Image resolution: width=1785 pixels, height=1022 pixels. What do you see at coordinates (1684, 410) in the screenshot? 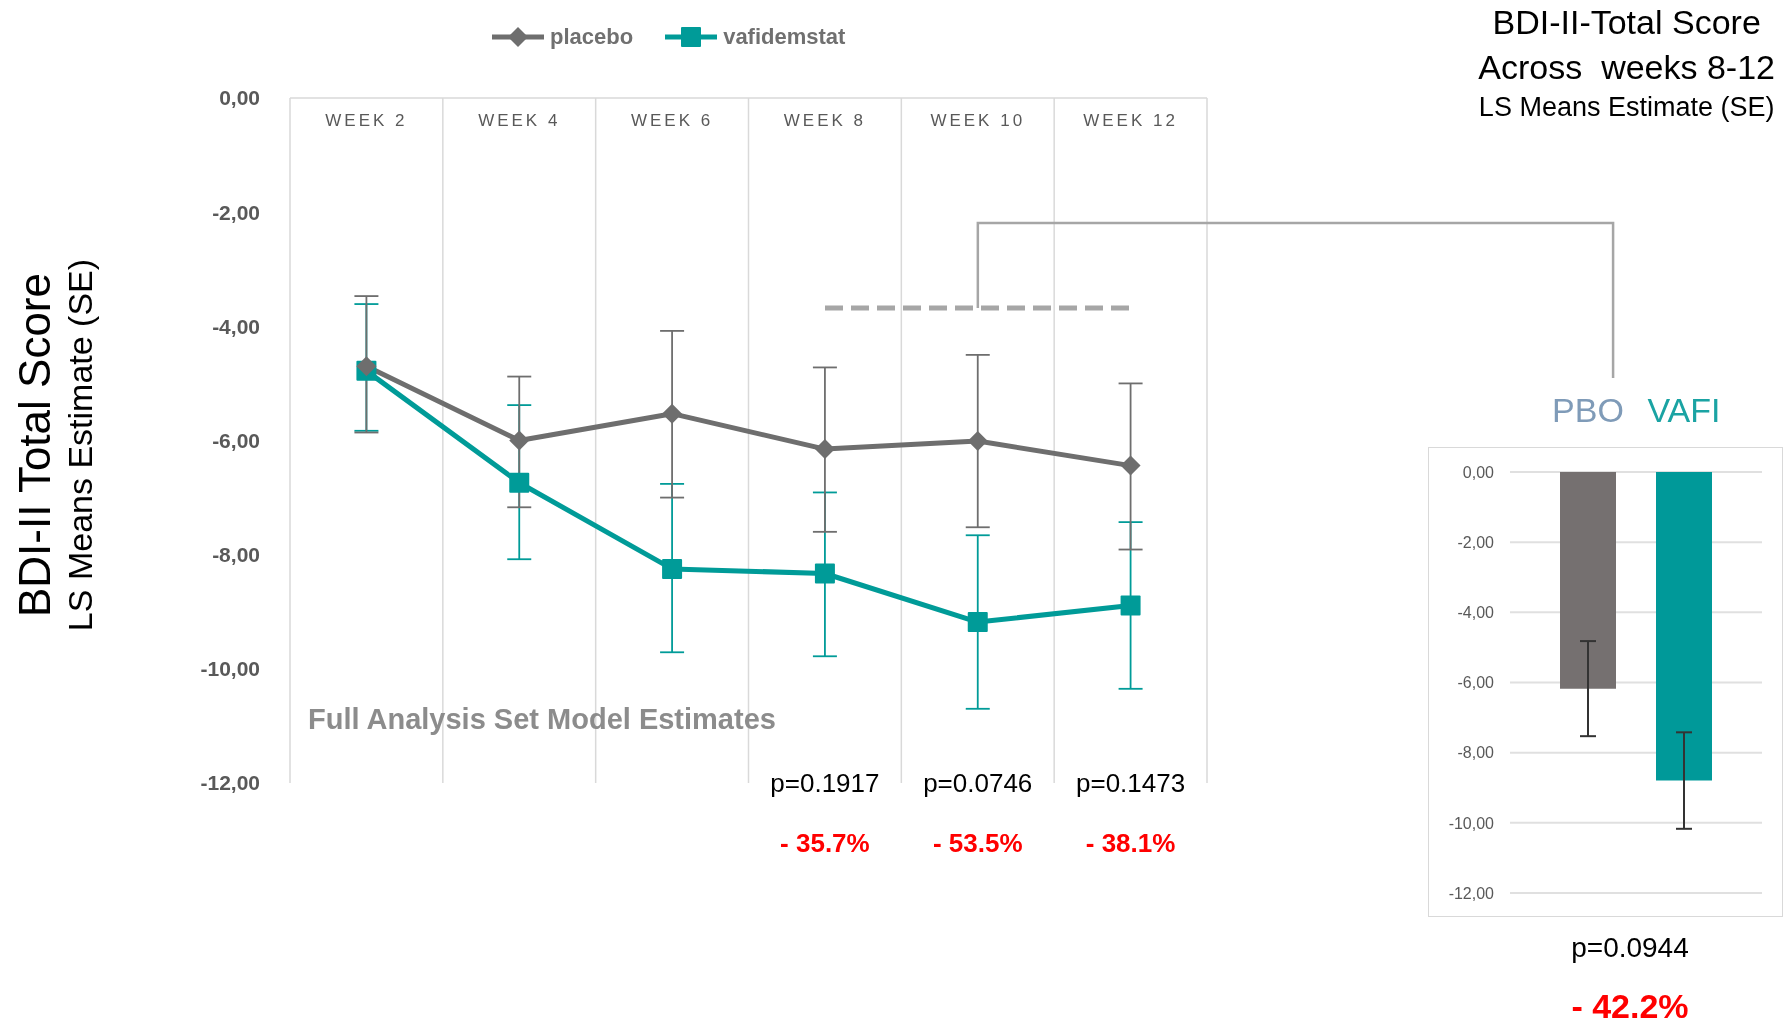
I see `x-tick-label: VAFI` at bounding box center [1684, 410].